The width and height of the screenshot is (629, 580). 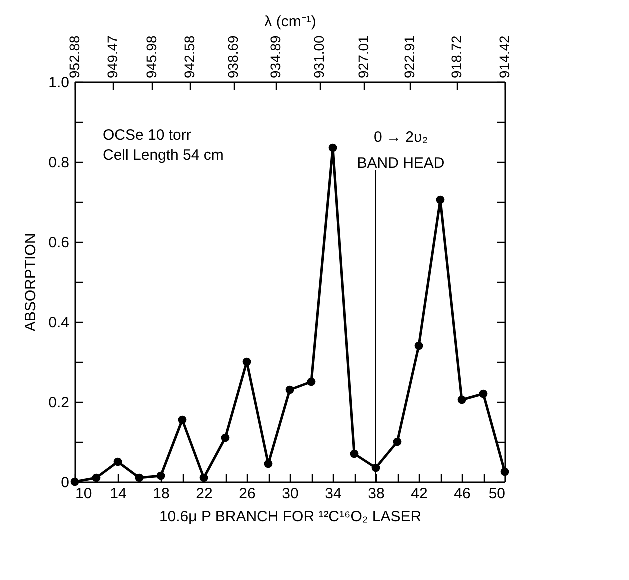 I want to click on x-axis-title: 10.6μ P BRANCH FOR ¹²C¹⁶O₂ LASER, so click(x=290, y=517).